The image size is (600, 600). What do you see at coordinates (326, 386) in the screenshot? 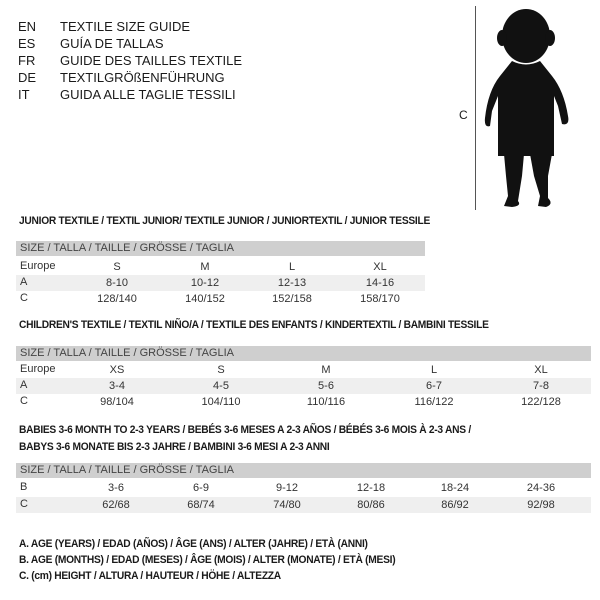
I see `table-cell: 5-6` at bounding box center [326, 386].